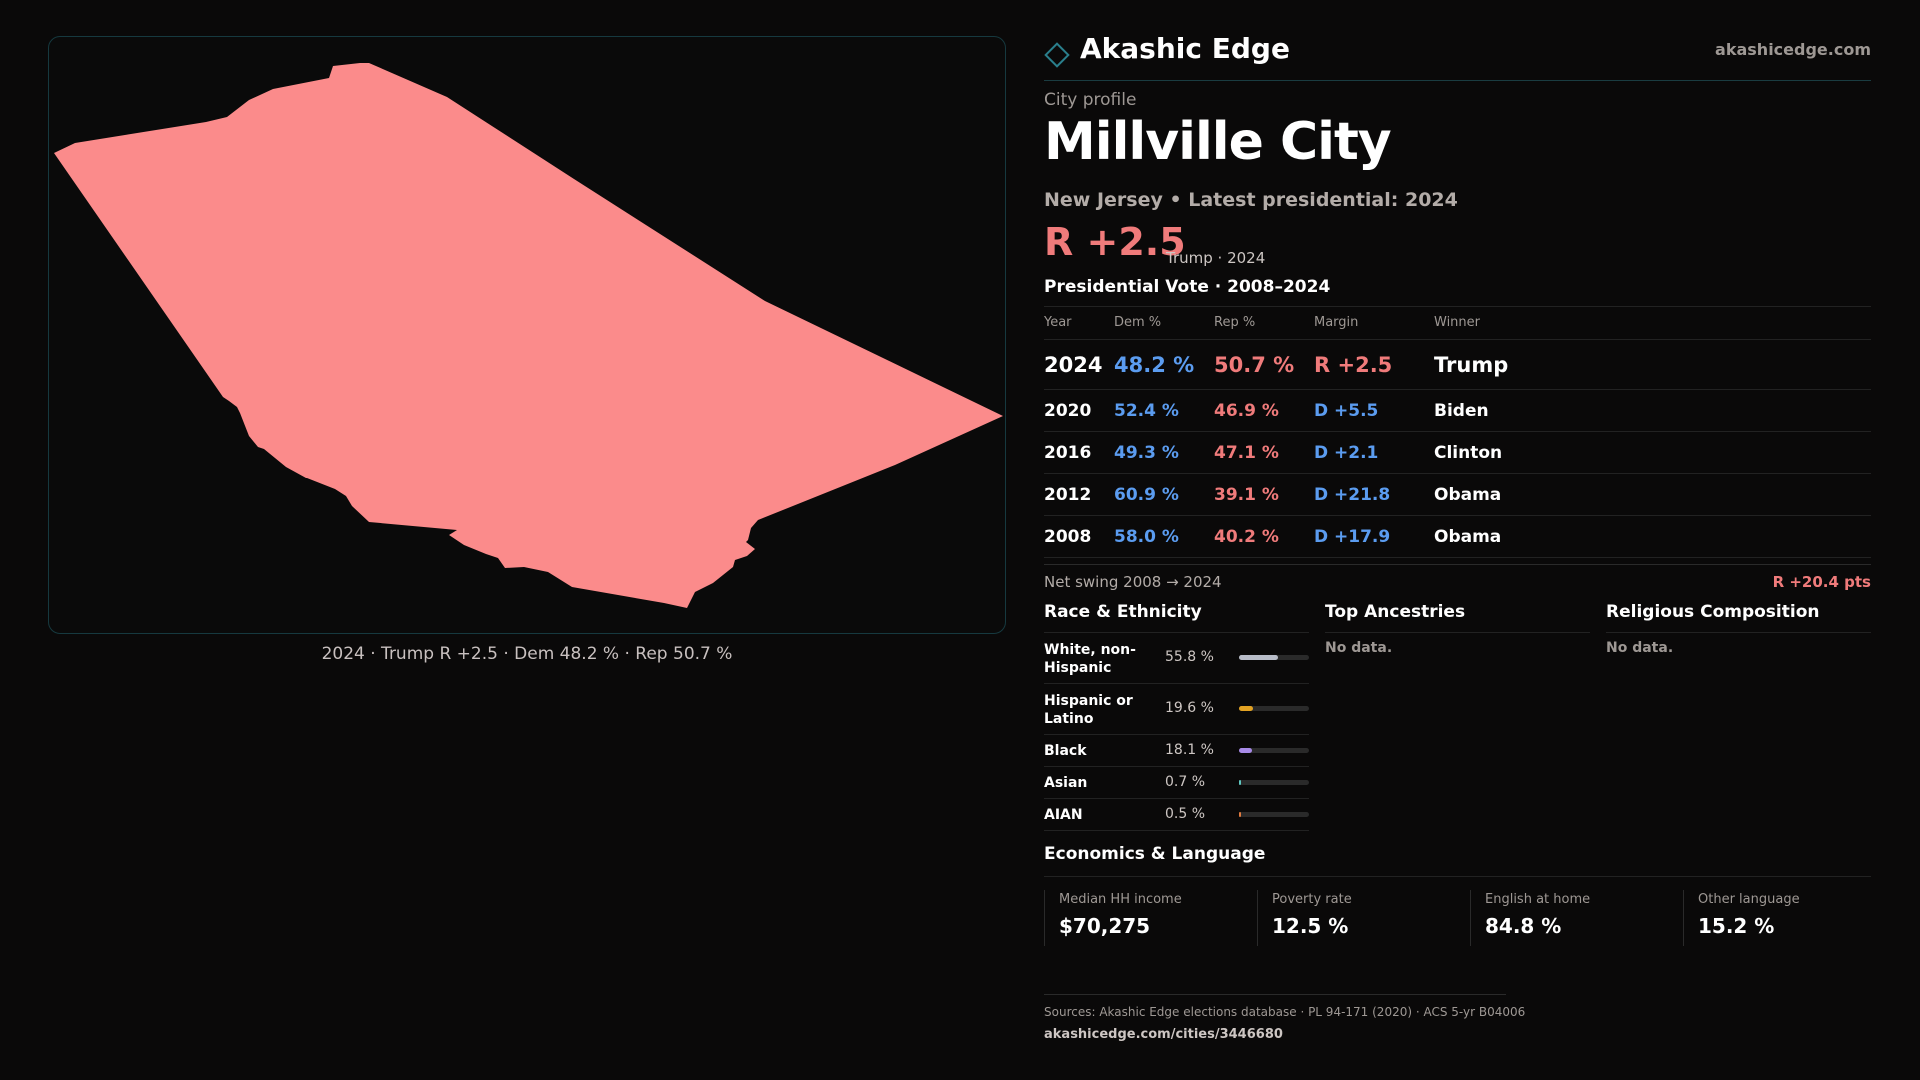  I want to click on vote-dem: 52.4 %, so click(1146, 411).